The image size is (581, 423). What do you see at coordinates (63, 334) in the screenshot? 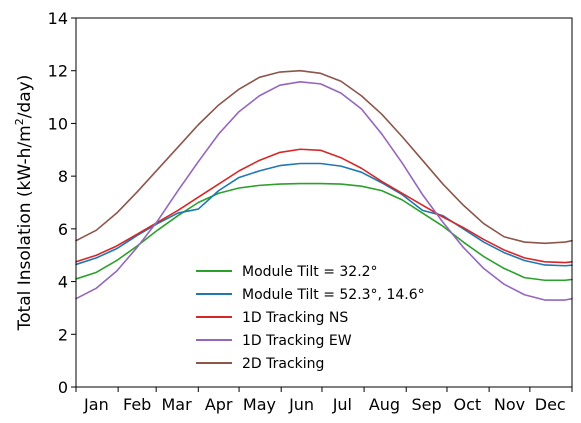
I see `y-tick-label: 2` at bounding box center [63, 334].